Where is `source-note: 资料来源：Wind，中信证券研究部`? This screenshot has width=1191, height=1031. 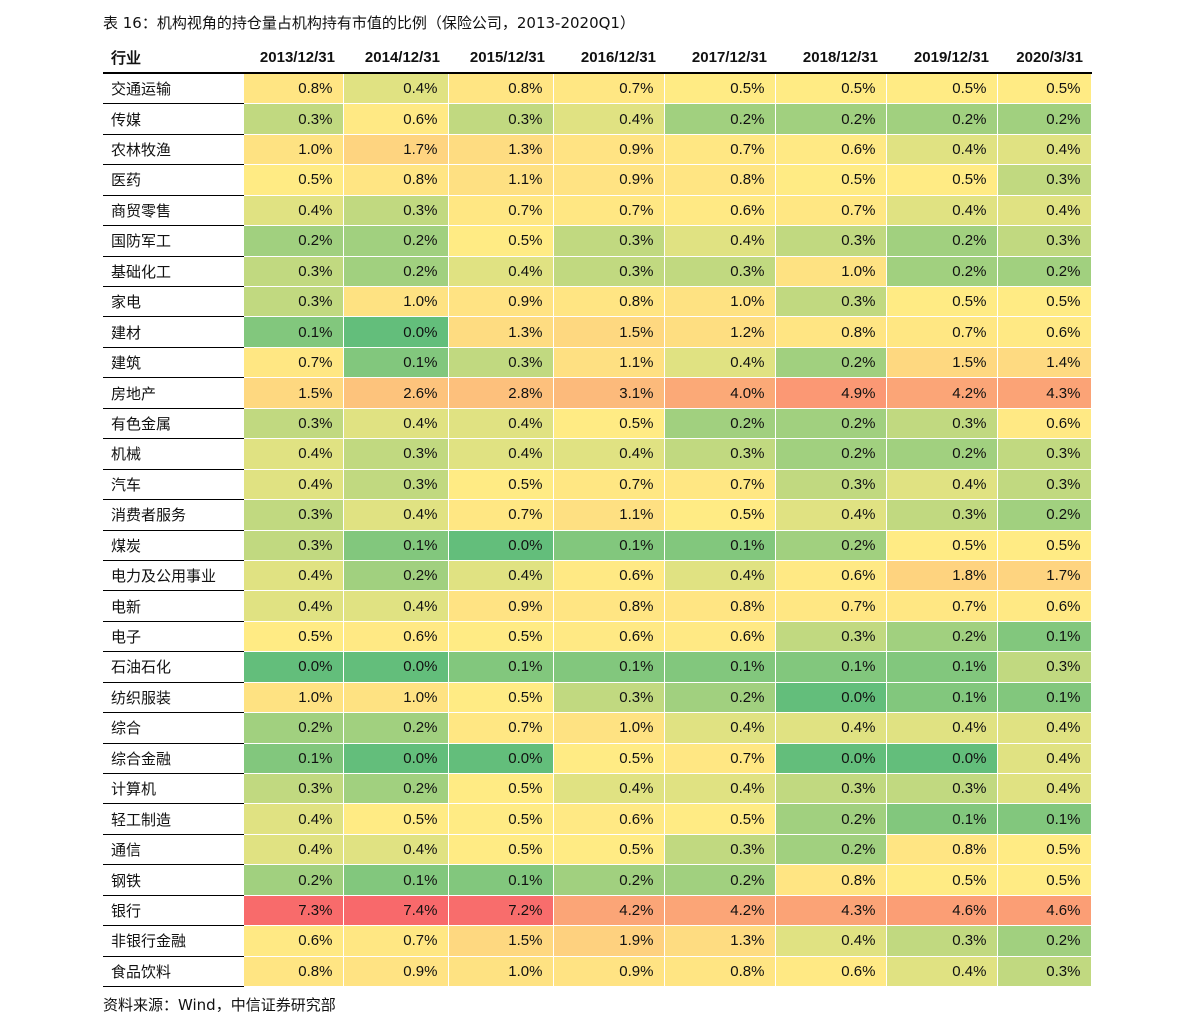
source-note: 资料来源：Wind，中信证券研究部 is located at coordinates (219, 1005).